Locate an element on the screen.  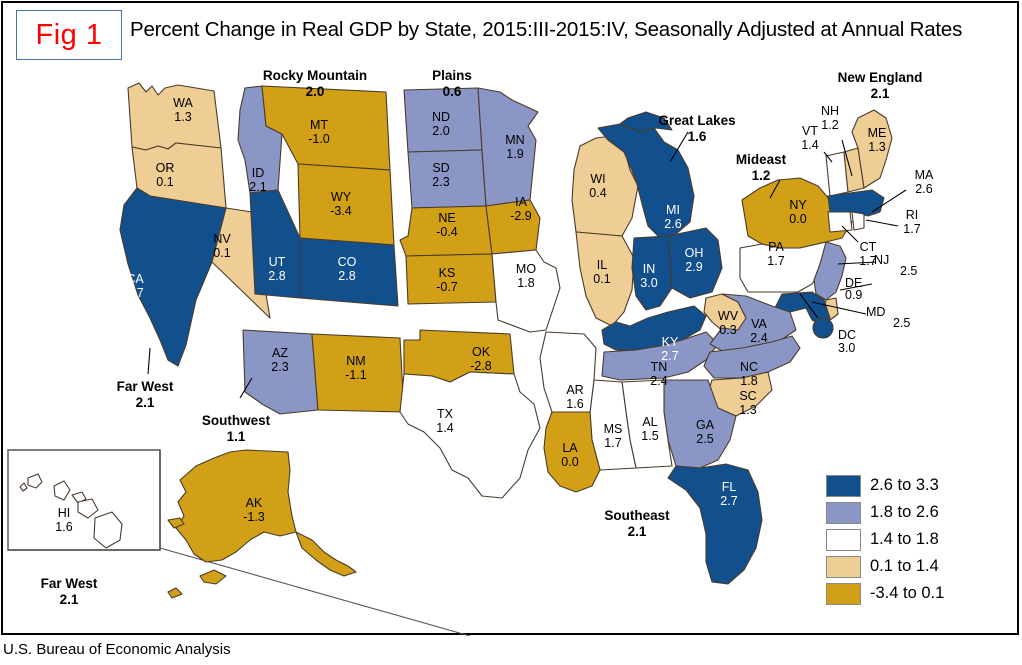
legend-item-2: 1.4 to 1.8 is located at coordinates (885, 539).